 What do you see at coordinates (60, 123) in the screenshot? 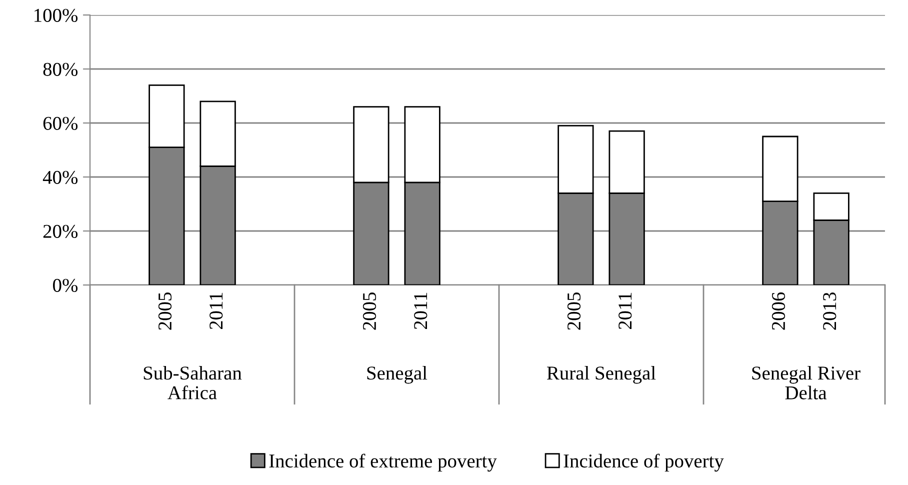
I see `y-tick-label: 60%` at bounding box center [60, 123].